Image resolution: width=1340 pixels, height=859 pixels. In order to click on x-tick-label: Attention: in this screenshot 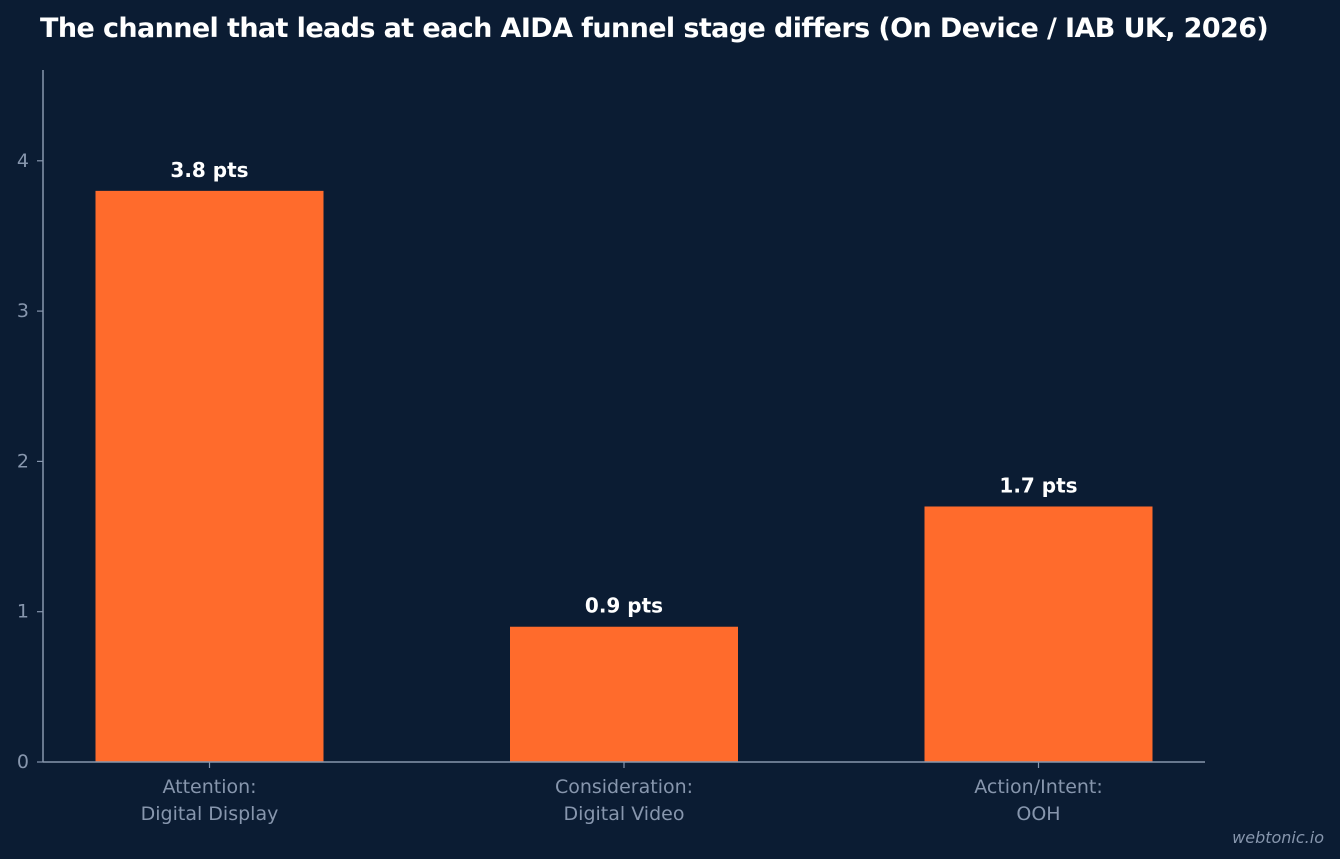, I will do `click(209, 787)`.